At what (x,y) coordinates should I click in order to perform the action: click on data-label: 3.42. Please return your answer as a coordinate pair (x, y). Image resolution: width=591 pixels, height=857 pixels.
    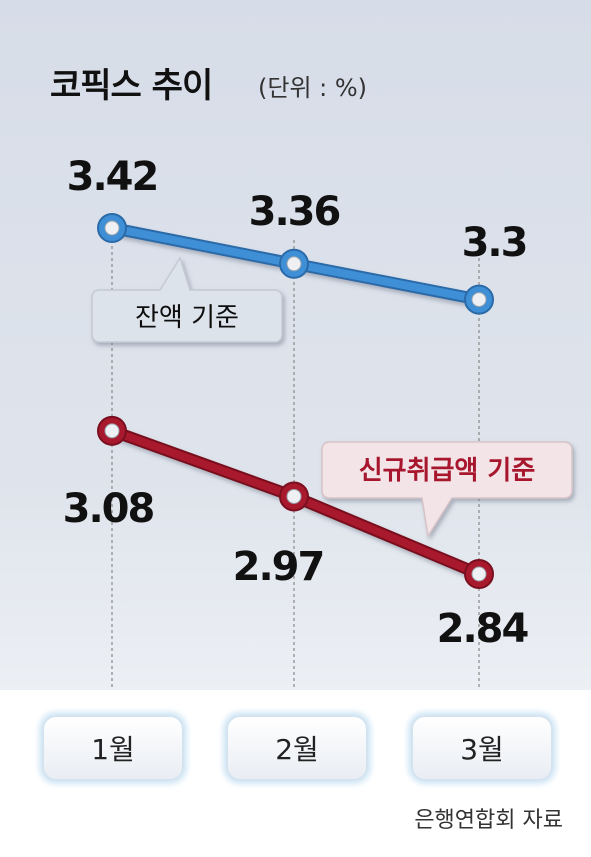
    Looking at the image, I should click on (112, 177).